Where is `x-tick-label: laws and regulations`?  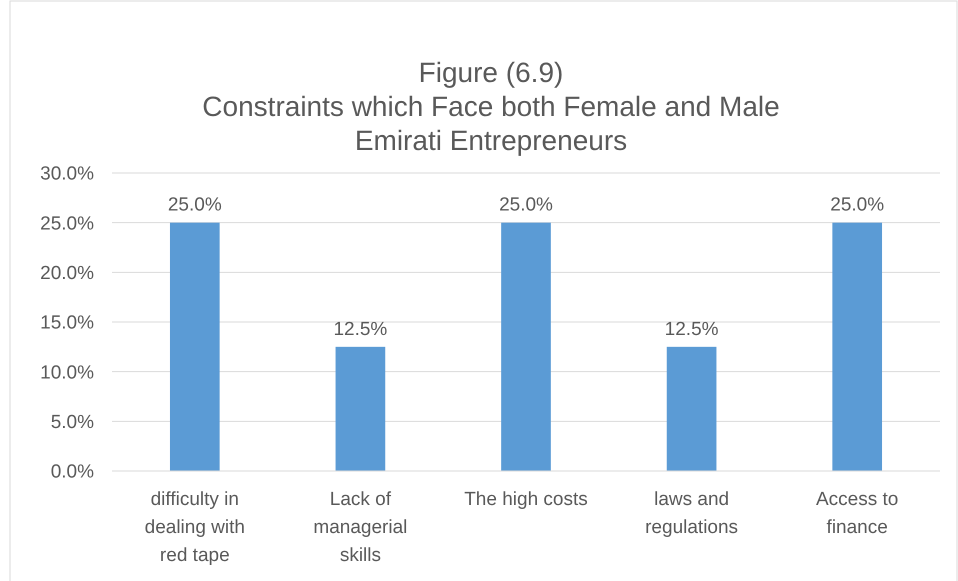 x-tick-label: laws and regulations is located at coordinates (691, 513).